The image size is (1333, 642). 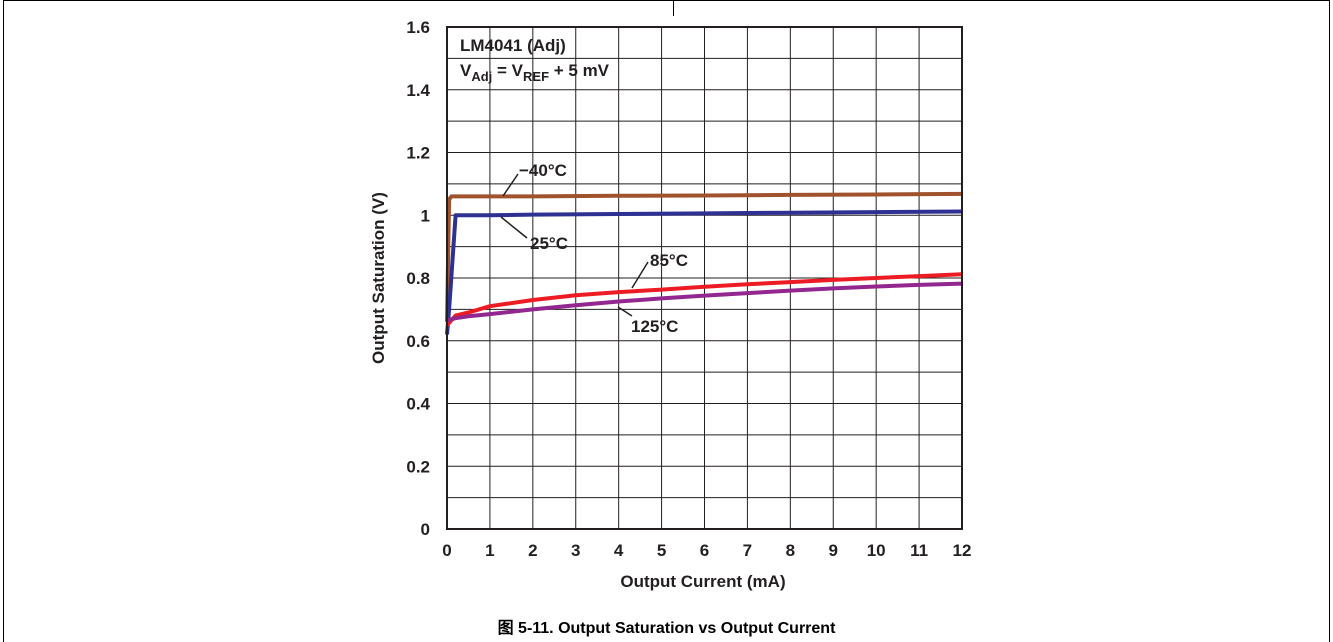 What do you see at coordinates (466, 70) in the screenshot?
I see `annotation-v: V` at bounding box center [466, 70].